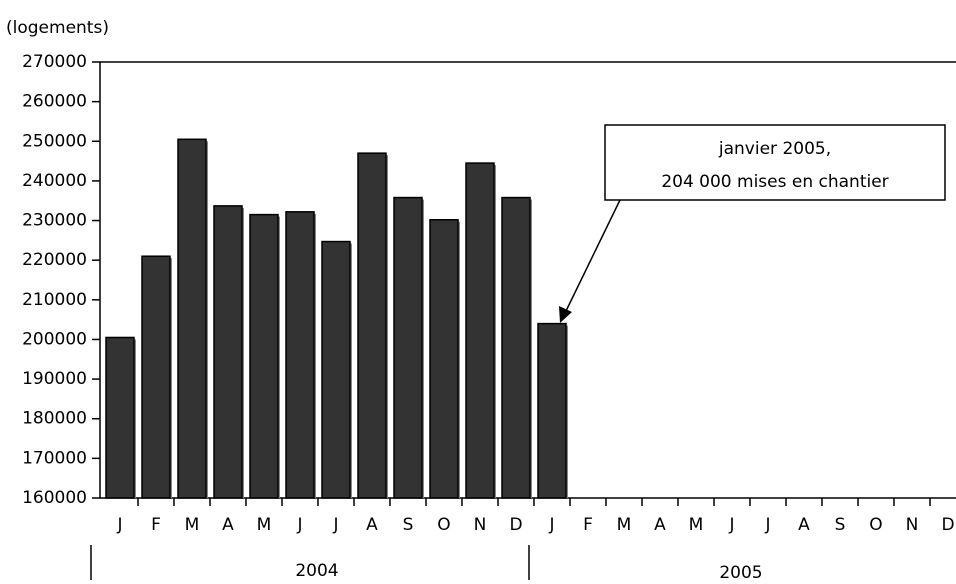 The height and width of the screenshot is (584, 956). I want to click on annotation-text: janvier 2005,, so click(774, 149).